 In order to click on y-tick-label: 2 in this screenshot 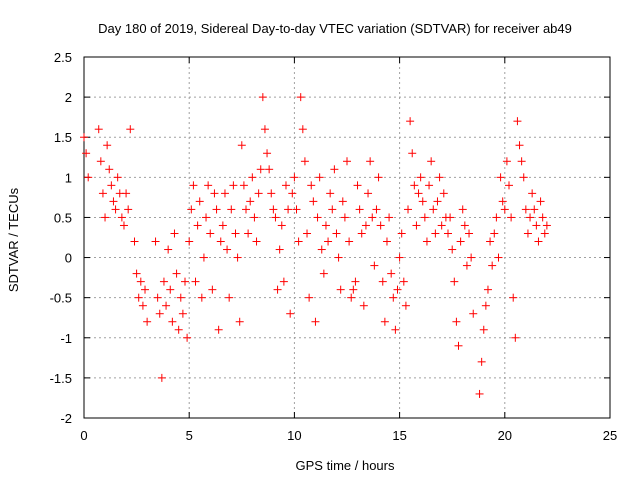, I will do `click(68, 97)`.